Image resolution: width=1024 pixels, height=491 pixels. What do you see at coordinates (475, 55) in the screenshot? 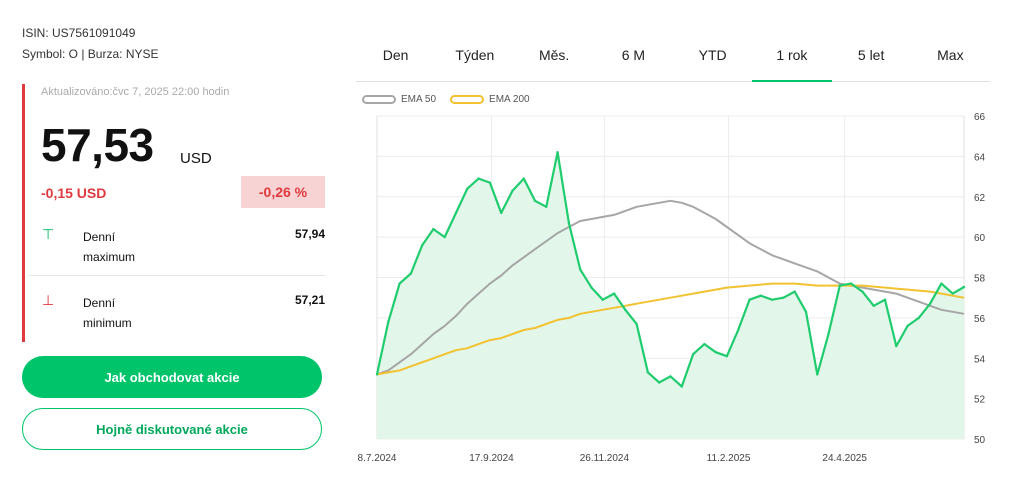
I see `tab-tyden: Týden` at bounding box center [475, 55].